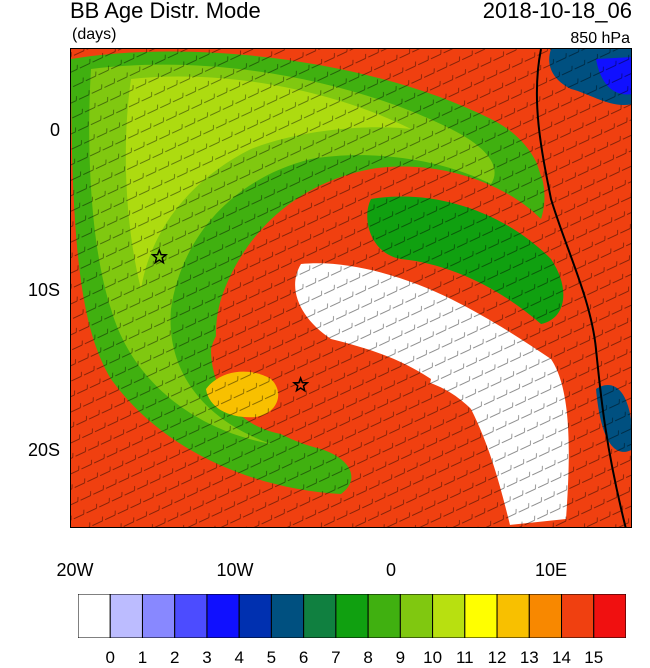 Image resolution: width=650 pixels, height=668 pixels. Describe the element at coordinates (368, 657) in the screenshot. I see `colorbar-label: 8` at that location.